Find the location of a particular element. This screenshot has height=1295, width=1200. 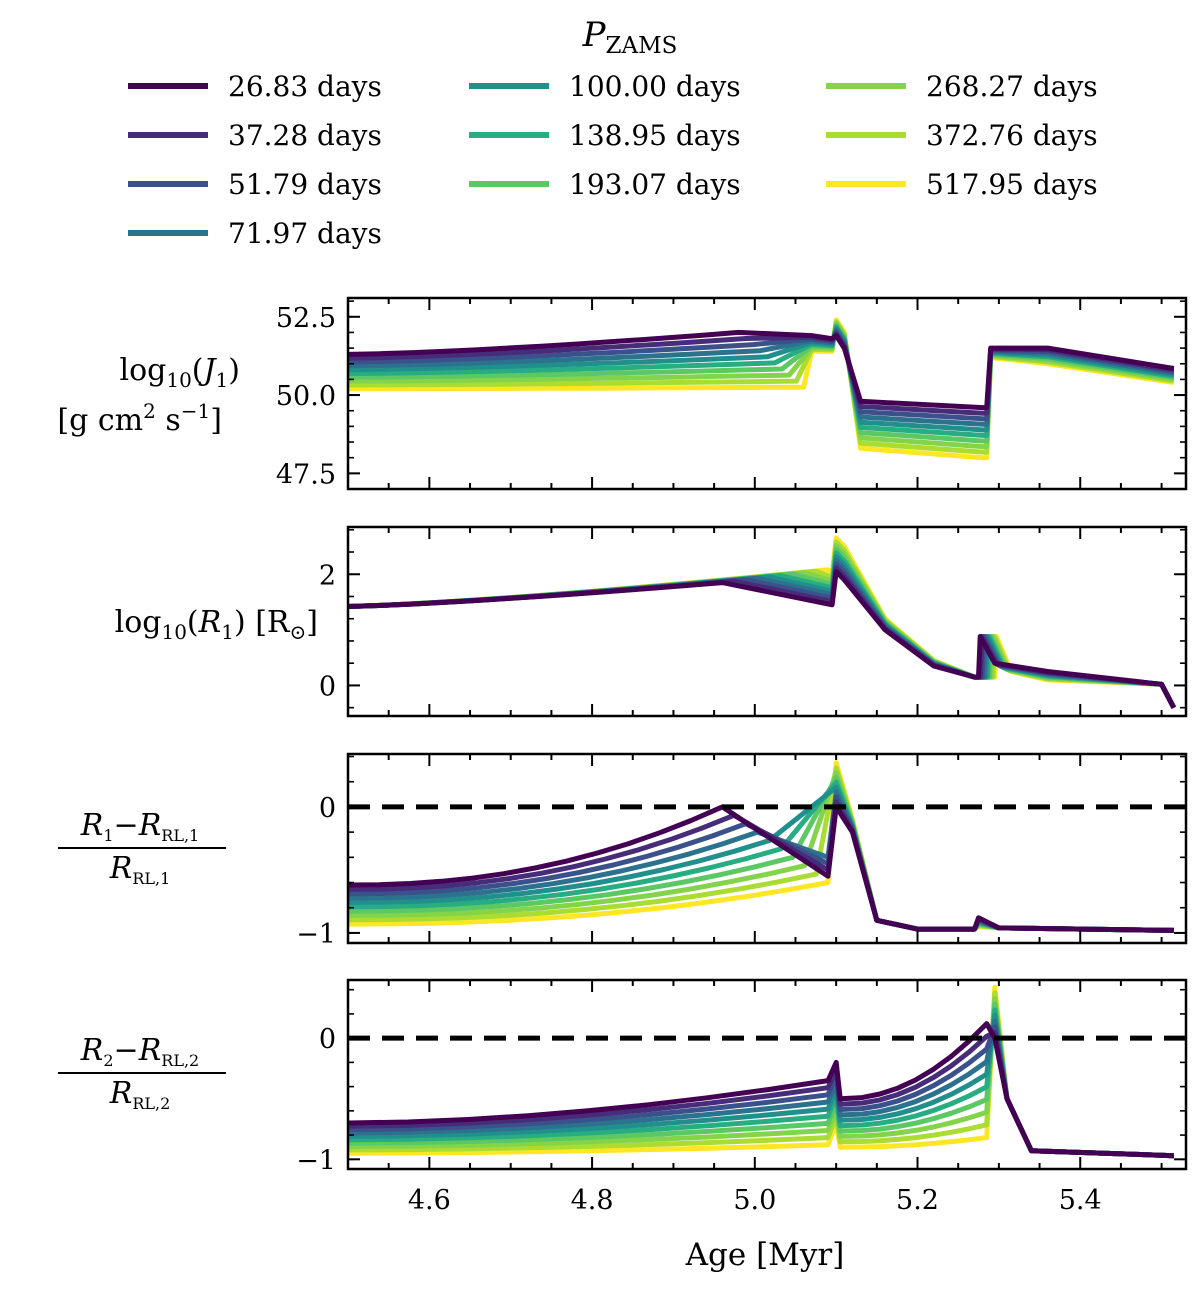

panel-1-ytick-label-0: 47.5 is located at coordinates (306, 474).